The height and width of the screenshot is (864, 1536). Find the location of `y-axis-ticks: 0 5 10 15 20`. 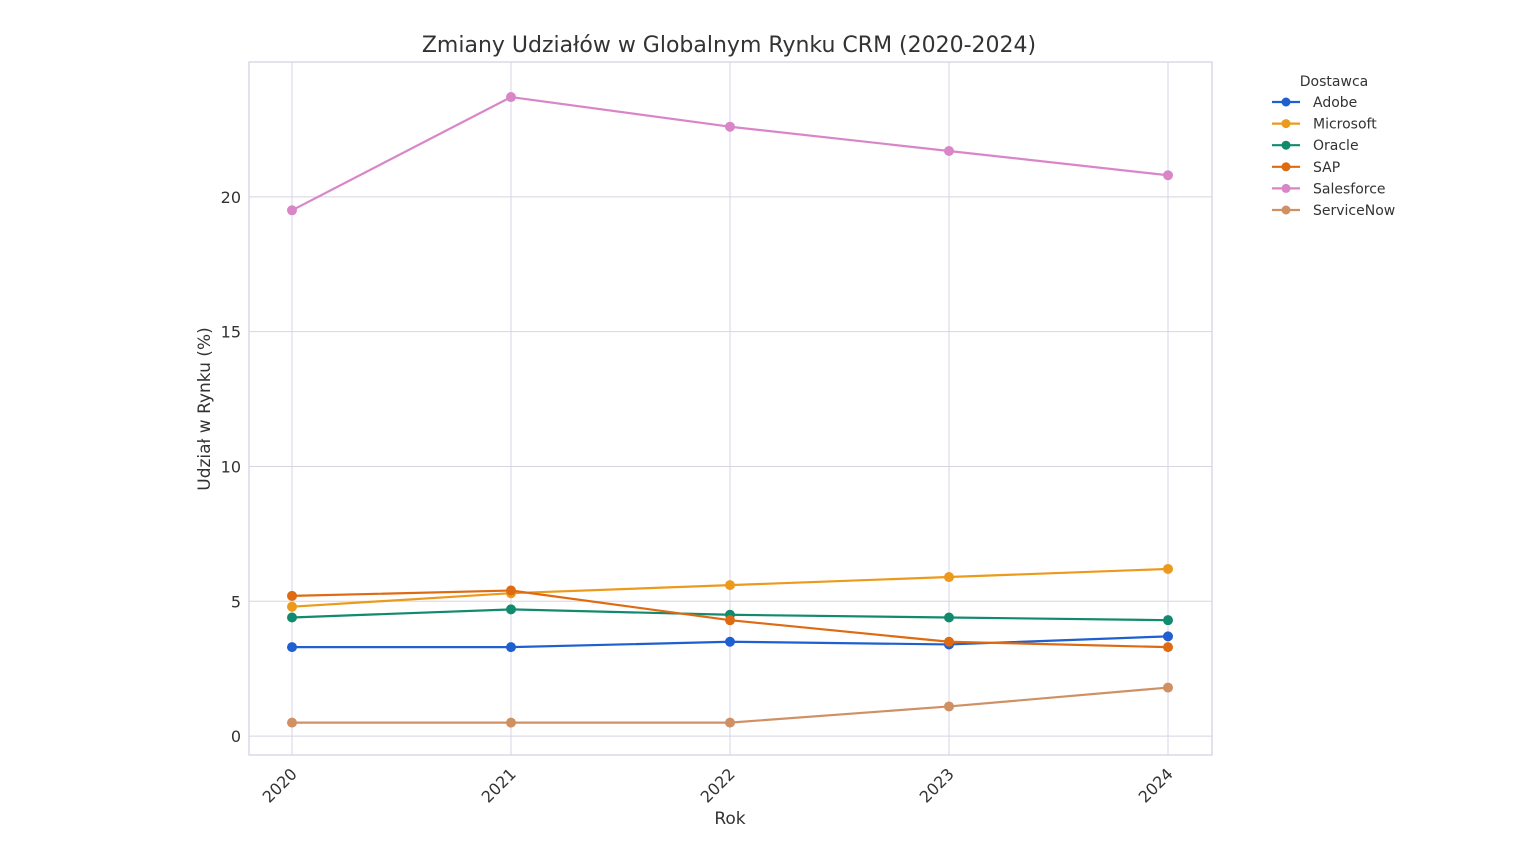

y-axis-ticks: 0 5 10 15 20 is located at coordinates (231, 467).